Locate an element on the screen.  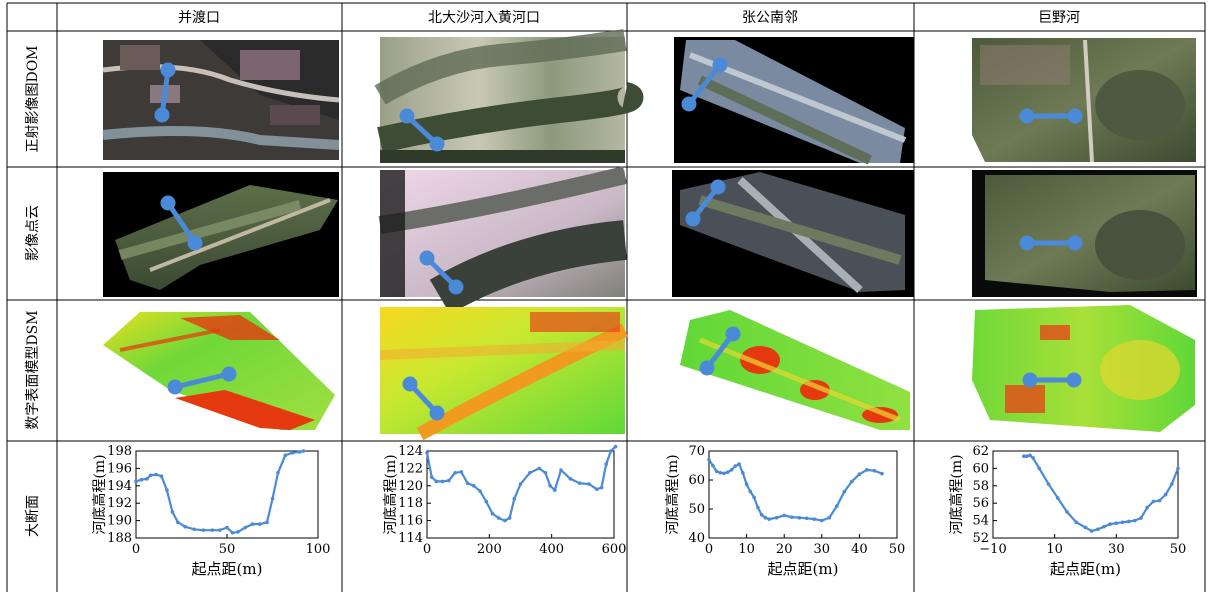
section-chart-3: 0 10 20 30 40 50 40 50 60 70 河底高程(m) 起点距(m) is located at coordinates (784, 511).